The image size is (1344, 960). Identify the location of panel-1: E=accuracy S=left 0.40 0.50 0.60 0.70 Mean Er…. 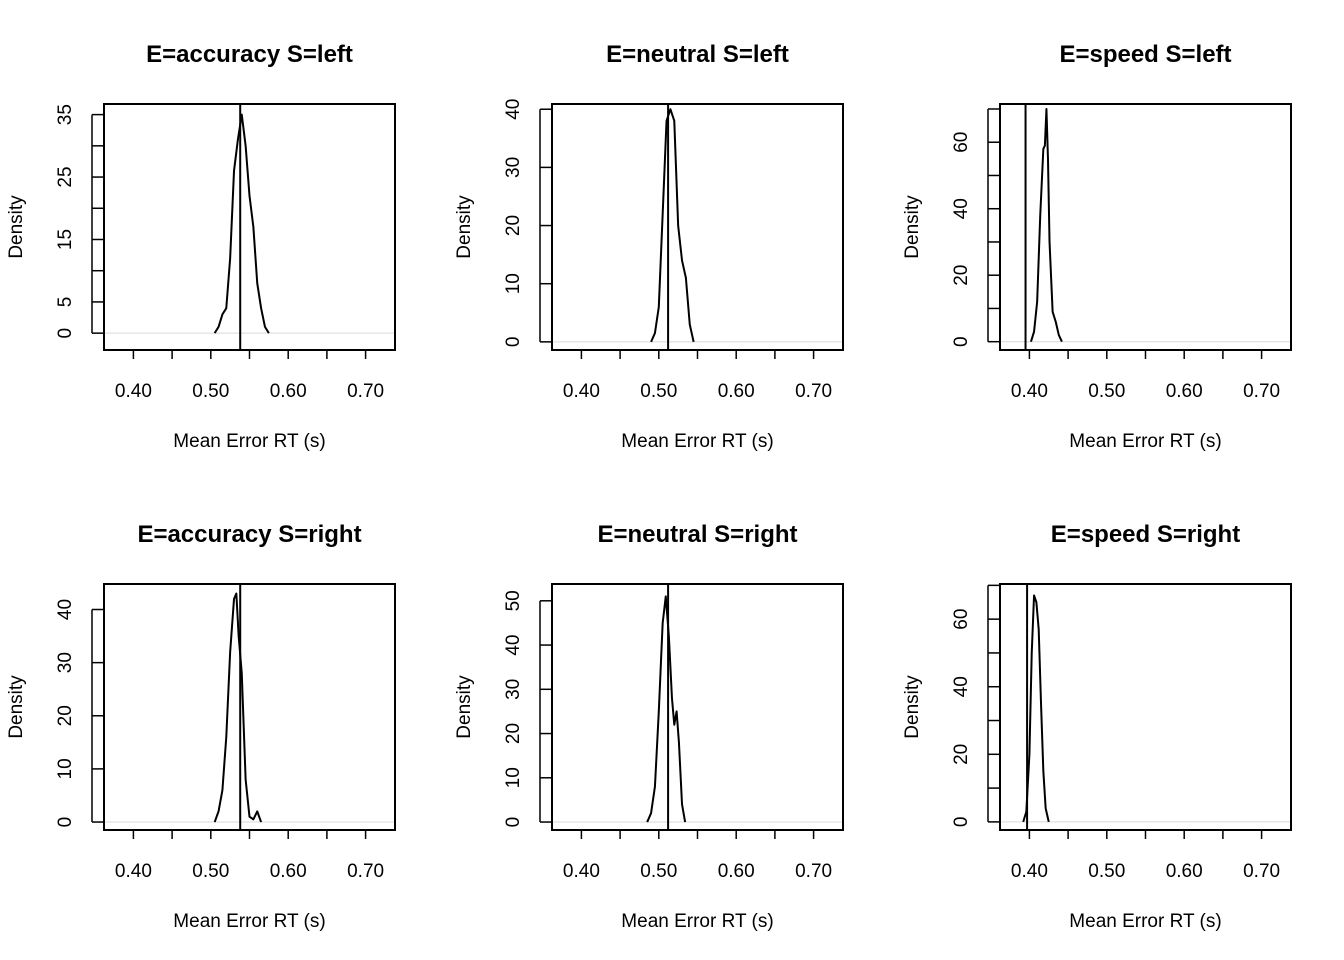
(201, 246).